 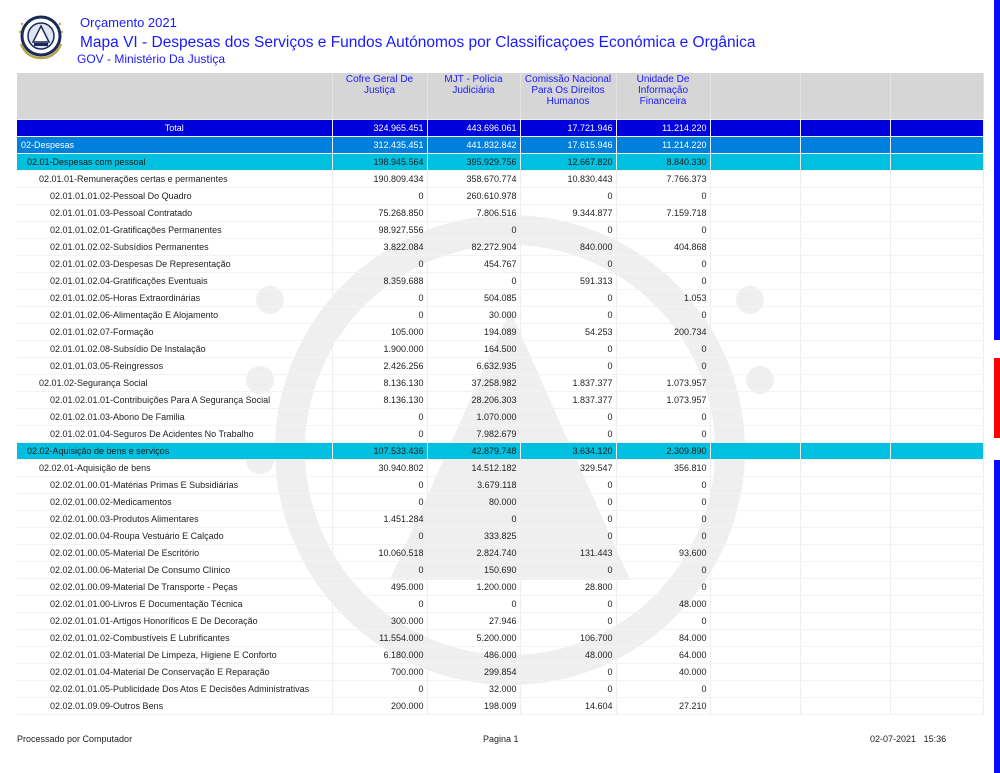 I want to click on row-value: 10.830.443, so click(x=568, y=179).